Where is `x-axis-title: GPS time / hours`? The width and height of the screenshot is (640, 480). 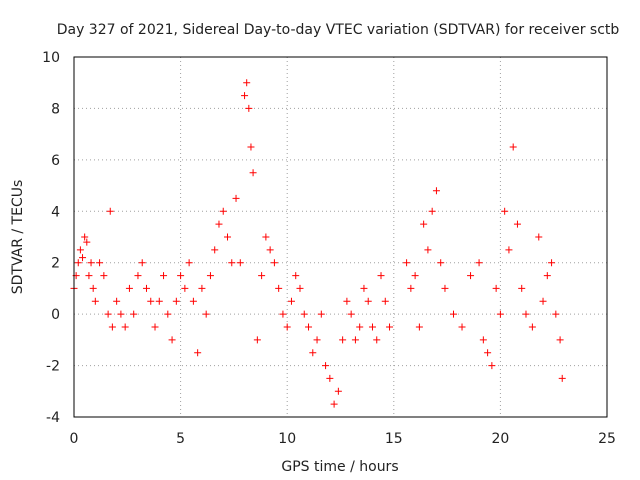 x-axis-title: GPS time / hours is located at coordinates (339, 467).